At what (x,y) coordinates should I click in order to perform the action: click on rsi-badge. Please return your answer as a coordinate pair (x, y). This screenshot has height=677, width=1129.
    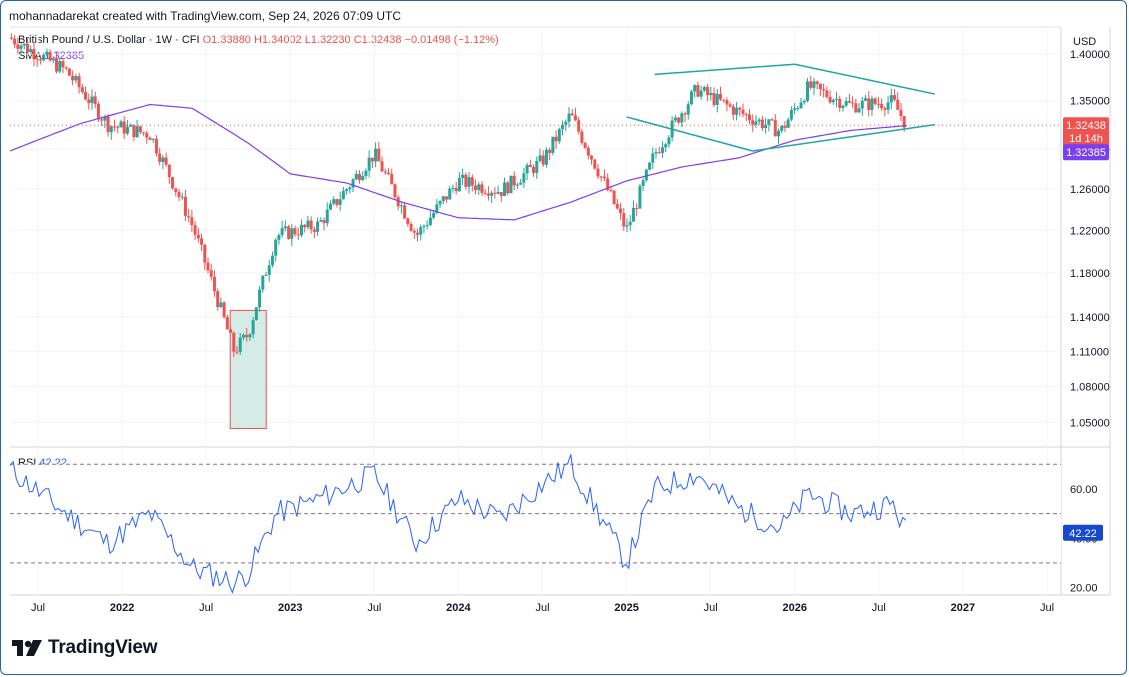
    Looking at the image, I should click on (1083, 532).